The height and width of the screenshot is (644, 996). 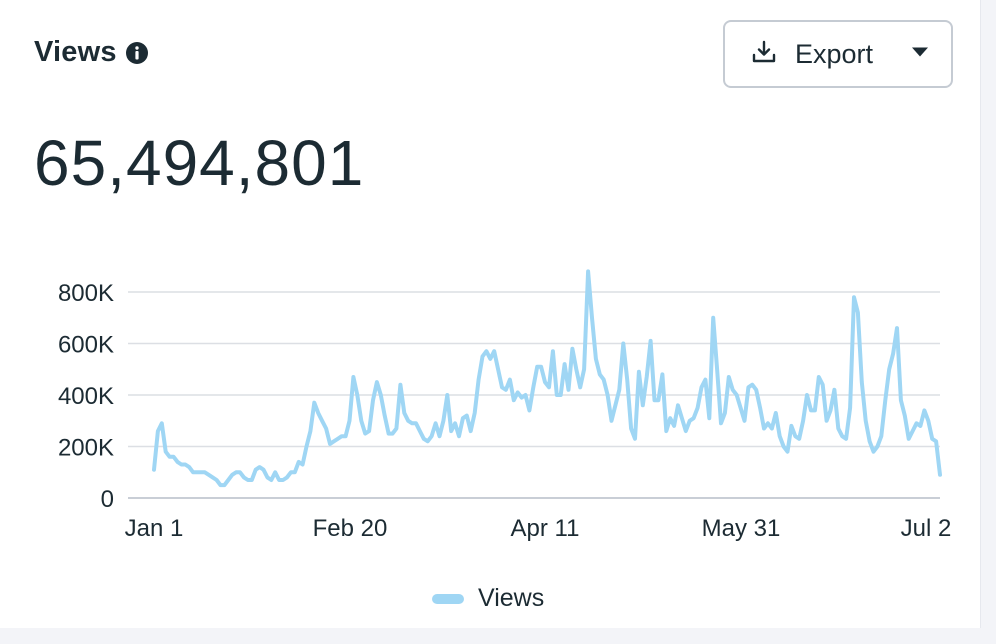 I want to click on x-axis-ticks: Jan 1 Feb 20 Apr 11 May 31 Jul 2, so click(x=538, y=528).